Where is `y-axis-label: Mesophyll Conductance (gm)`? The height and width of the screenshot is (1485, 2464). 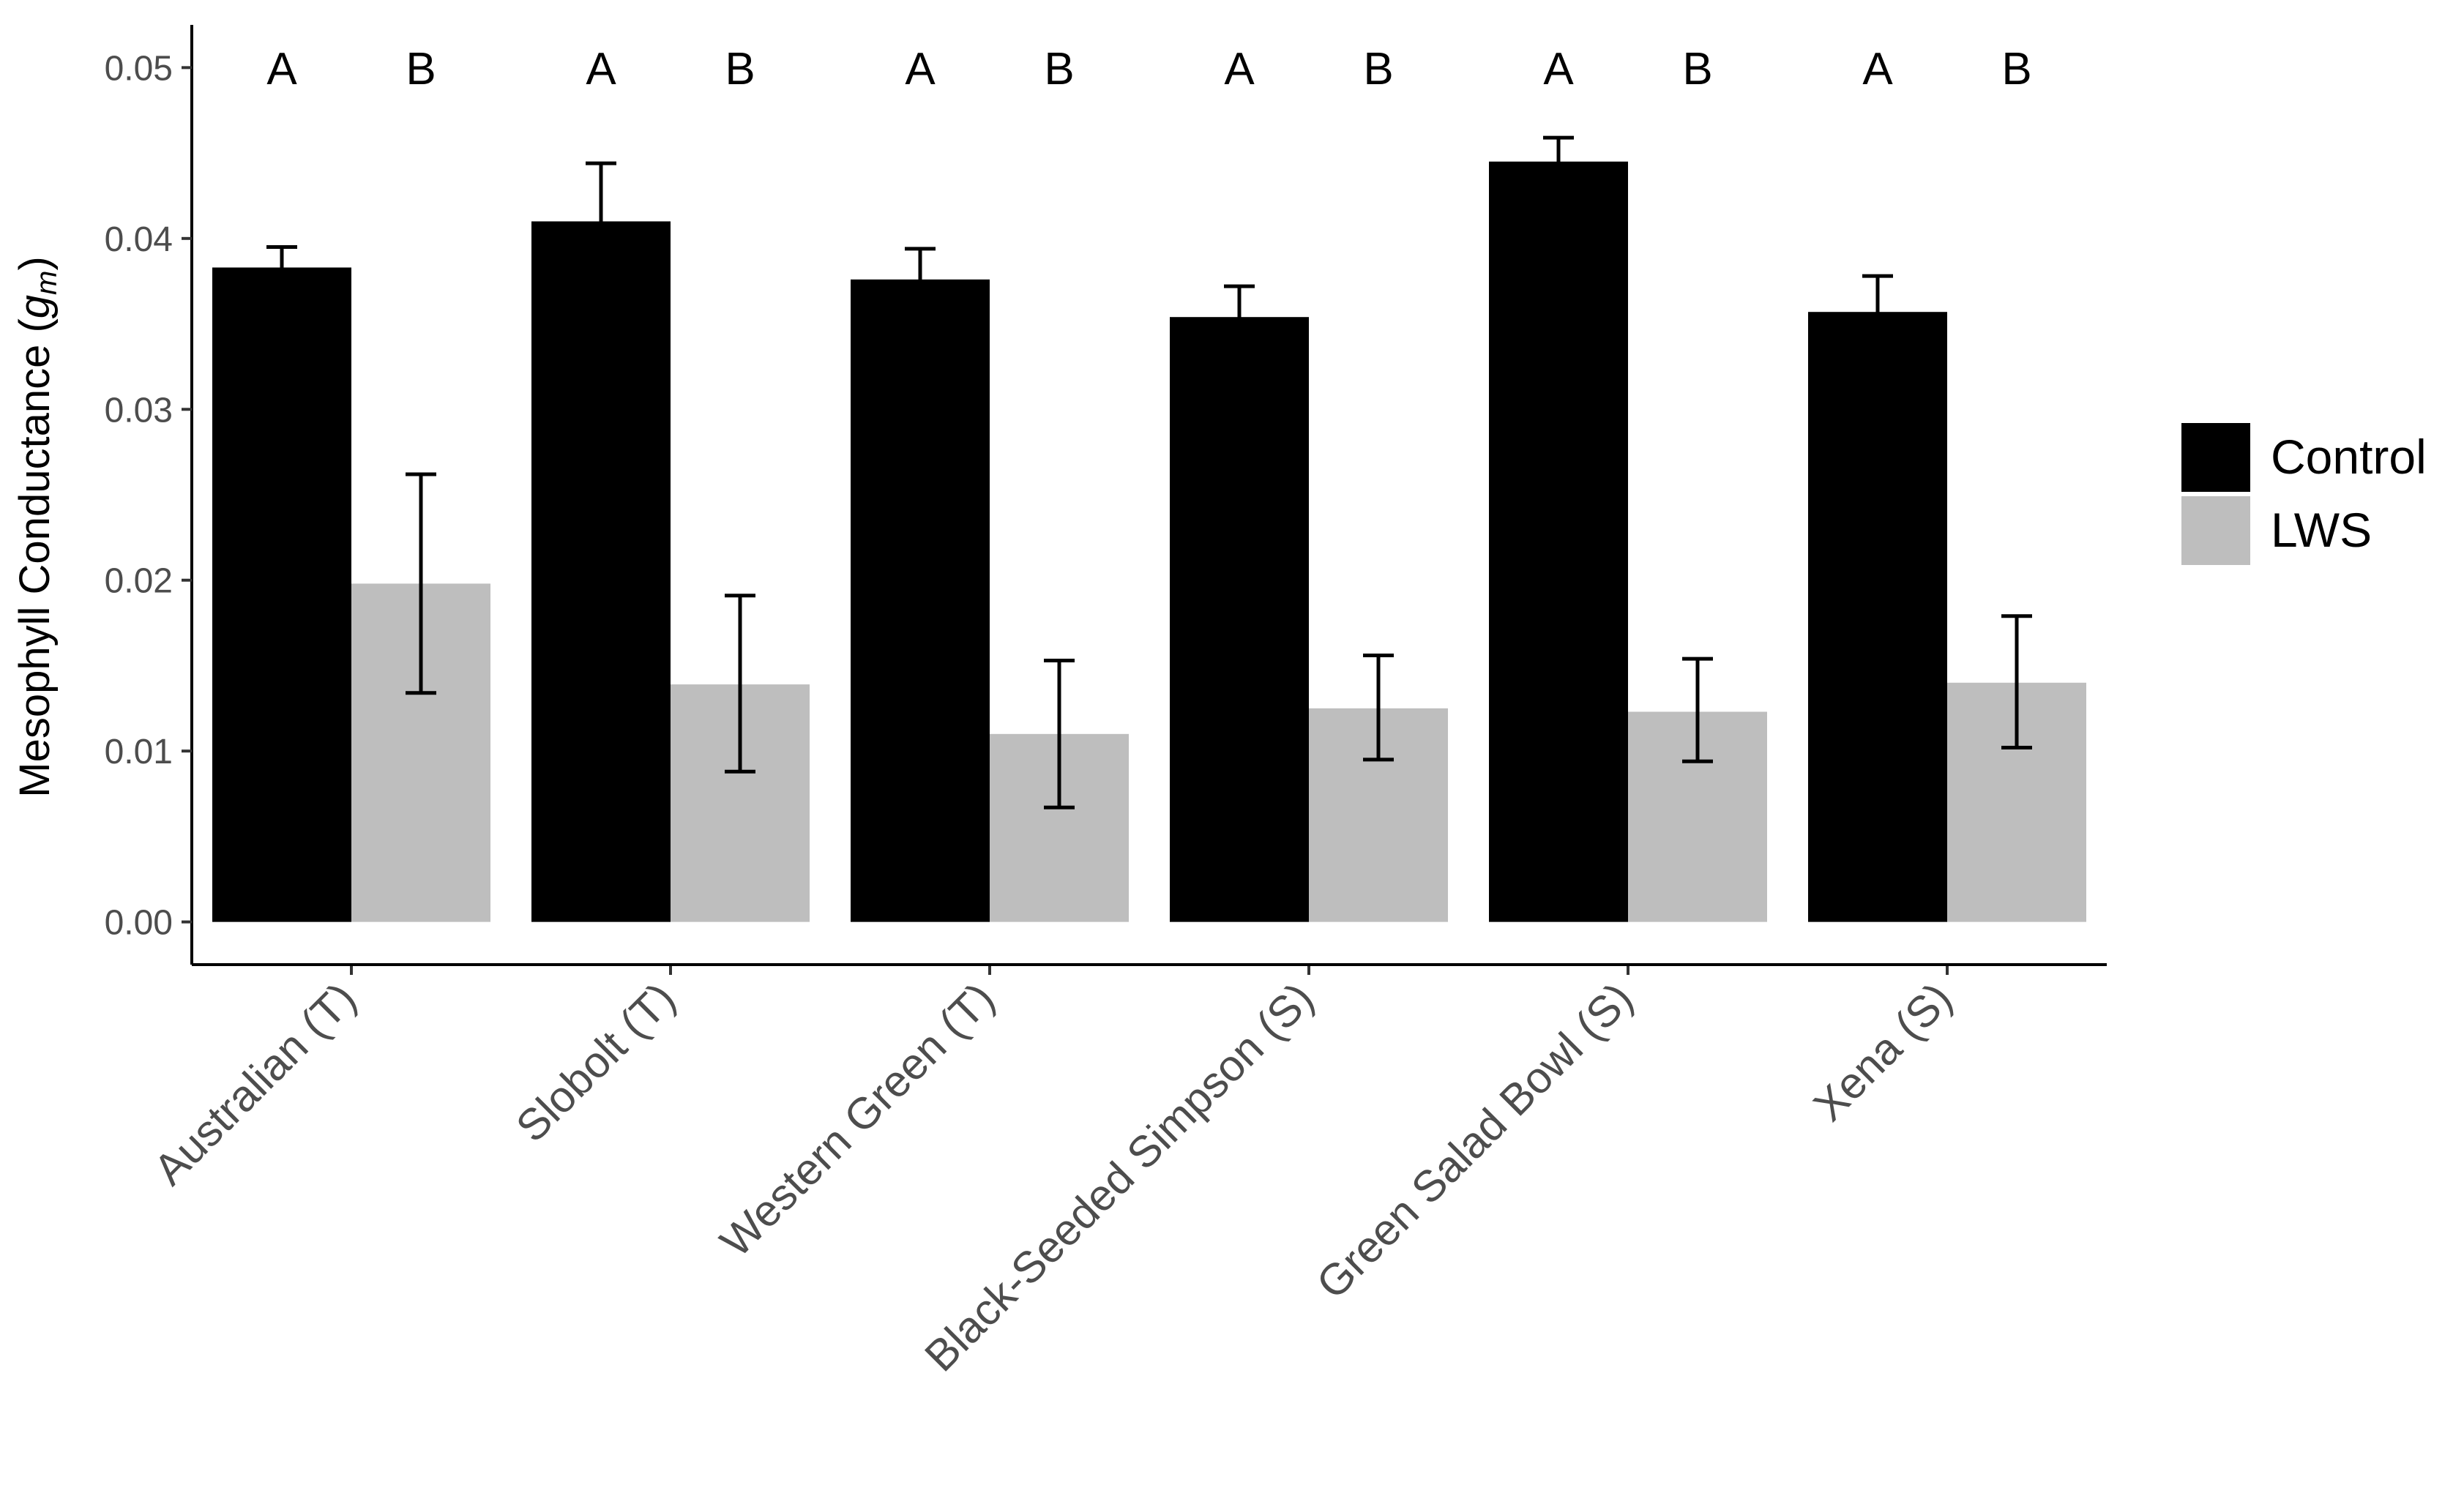 y-axis-label: Mesophyll Conductance (gm) is located at coordinates (37, 526).